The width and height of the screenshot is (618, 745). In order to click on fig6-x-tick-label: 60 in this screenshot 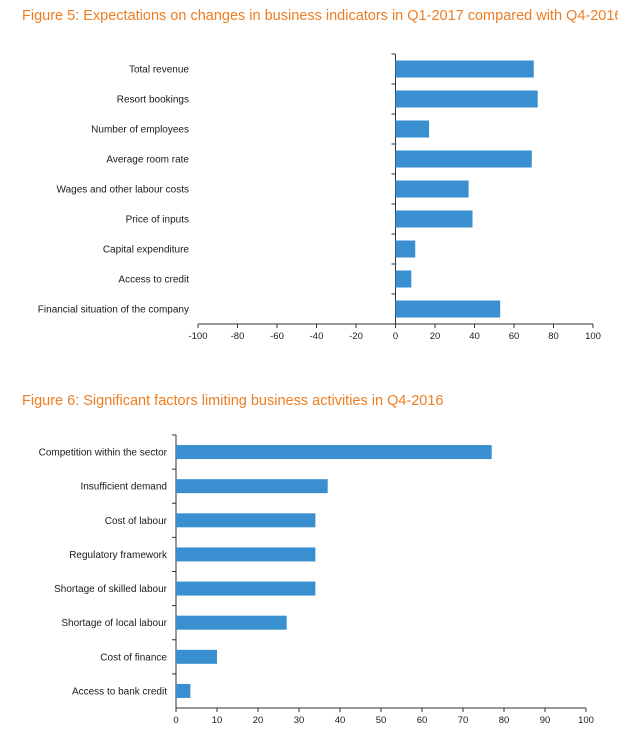, I will do `click(422, 720)`.